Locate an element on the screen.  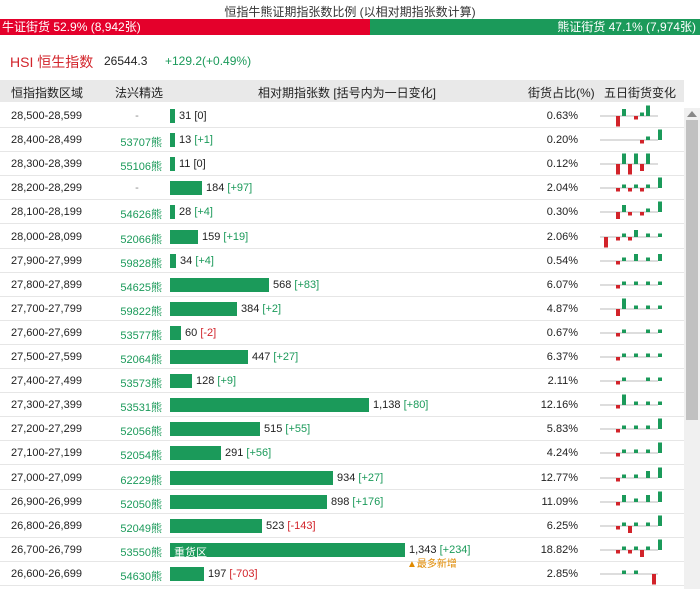
product-code-link: 54630熊 is located at coordinates (141, 576).